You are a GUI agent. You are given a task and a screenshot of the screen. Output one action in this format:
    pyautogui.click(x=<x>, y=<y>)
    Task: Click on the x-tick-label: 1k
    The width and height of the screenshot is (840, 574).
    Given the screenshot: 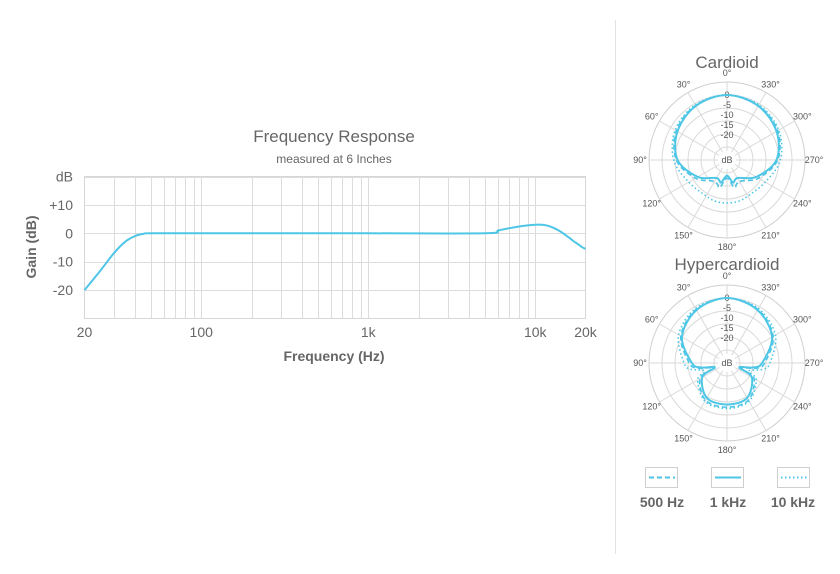 What is the action you would take?
    pyautogui.click(x=369, y=332)
    